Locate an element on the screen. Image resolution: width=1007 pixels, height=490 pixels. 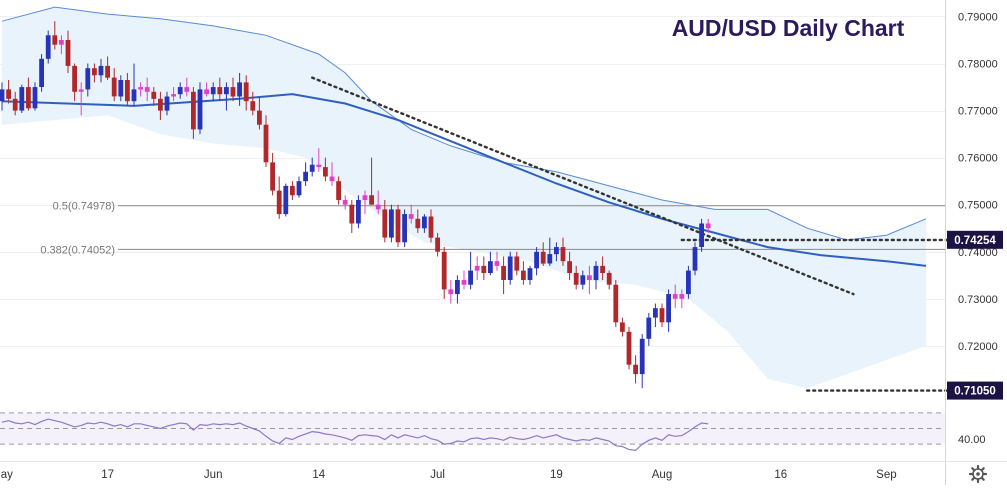
price-tag-0: 0.74254 is located at coordinates (975, 239).